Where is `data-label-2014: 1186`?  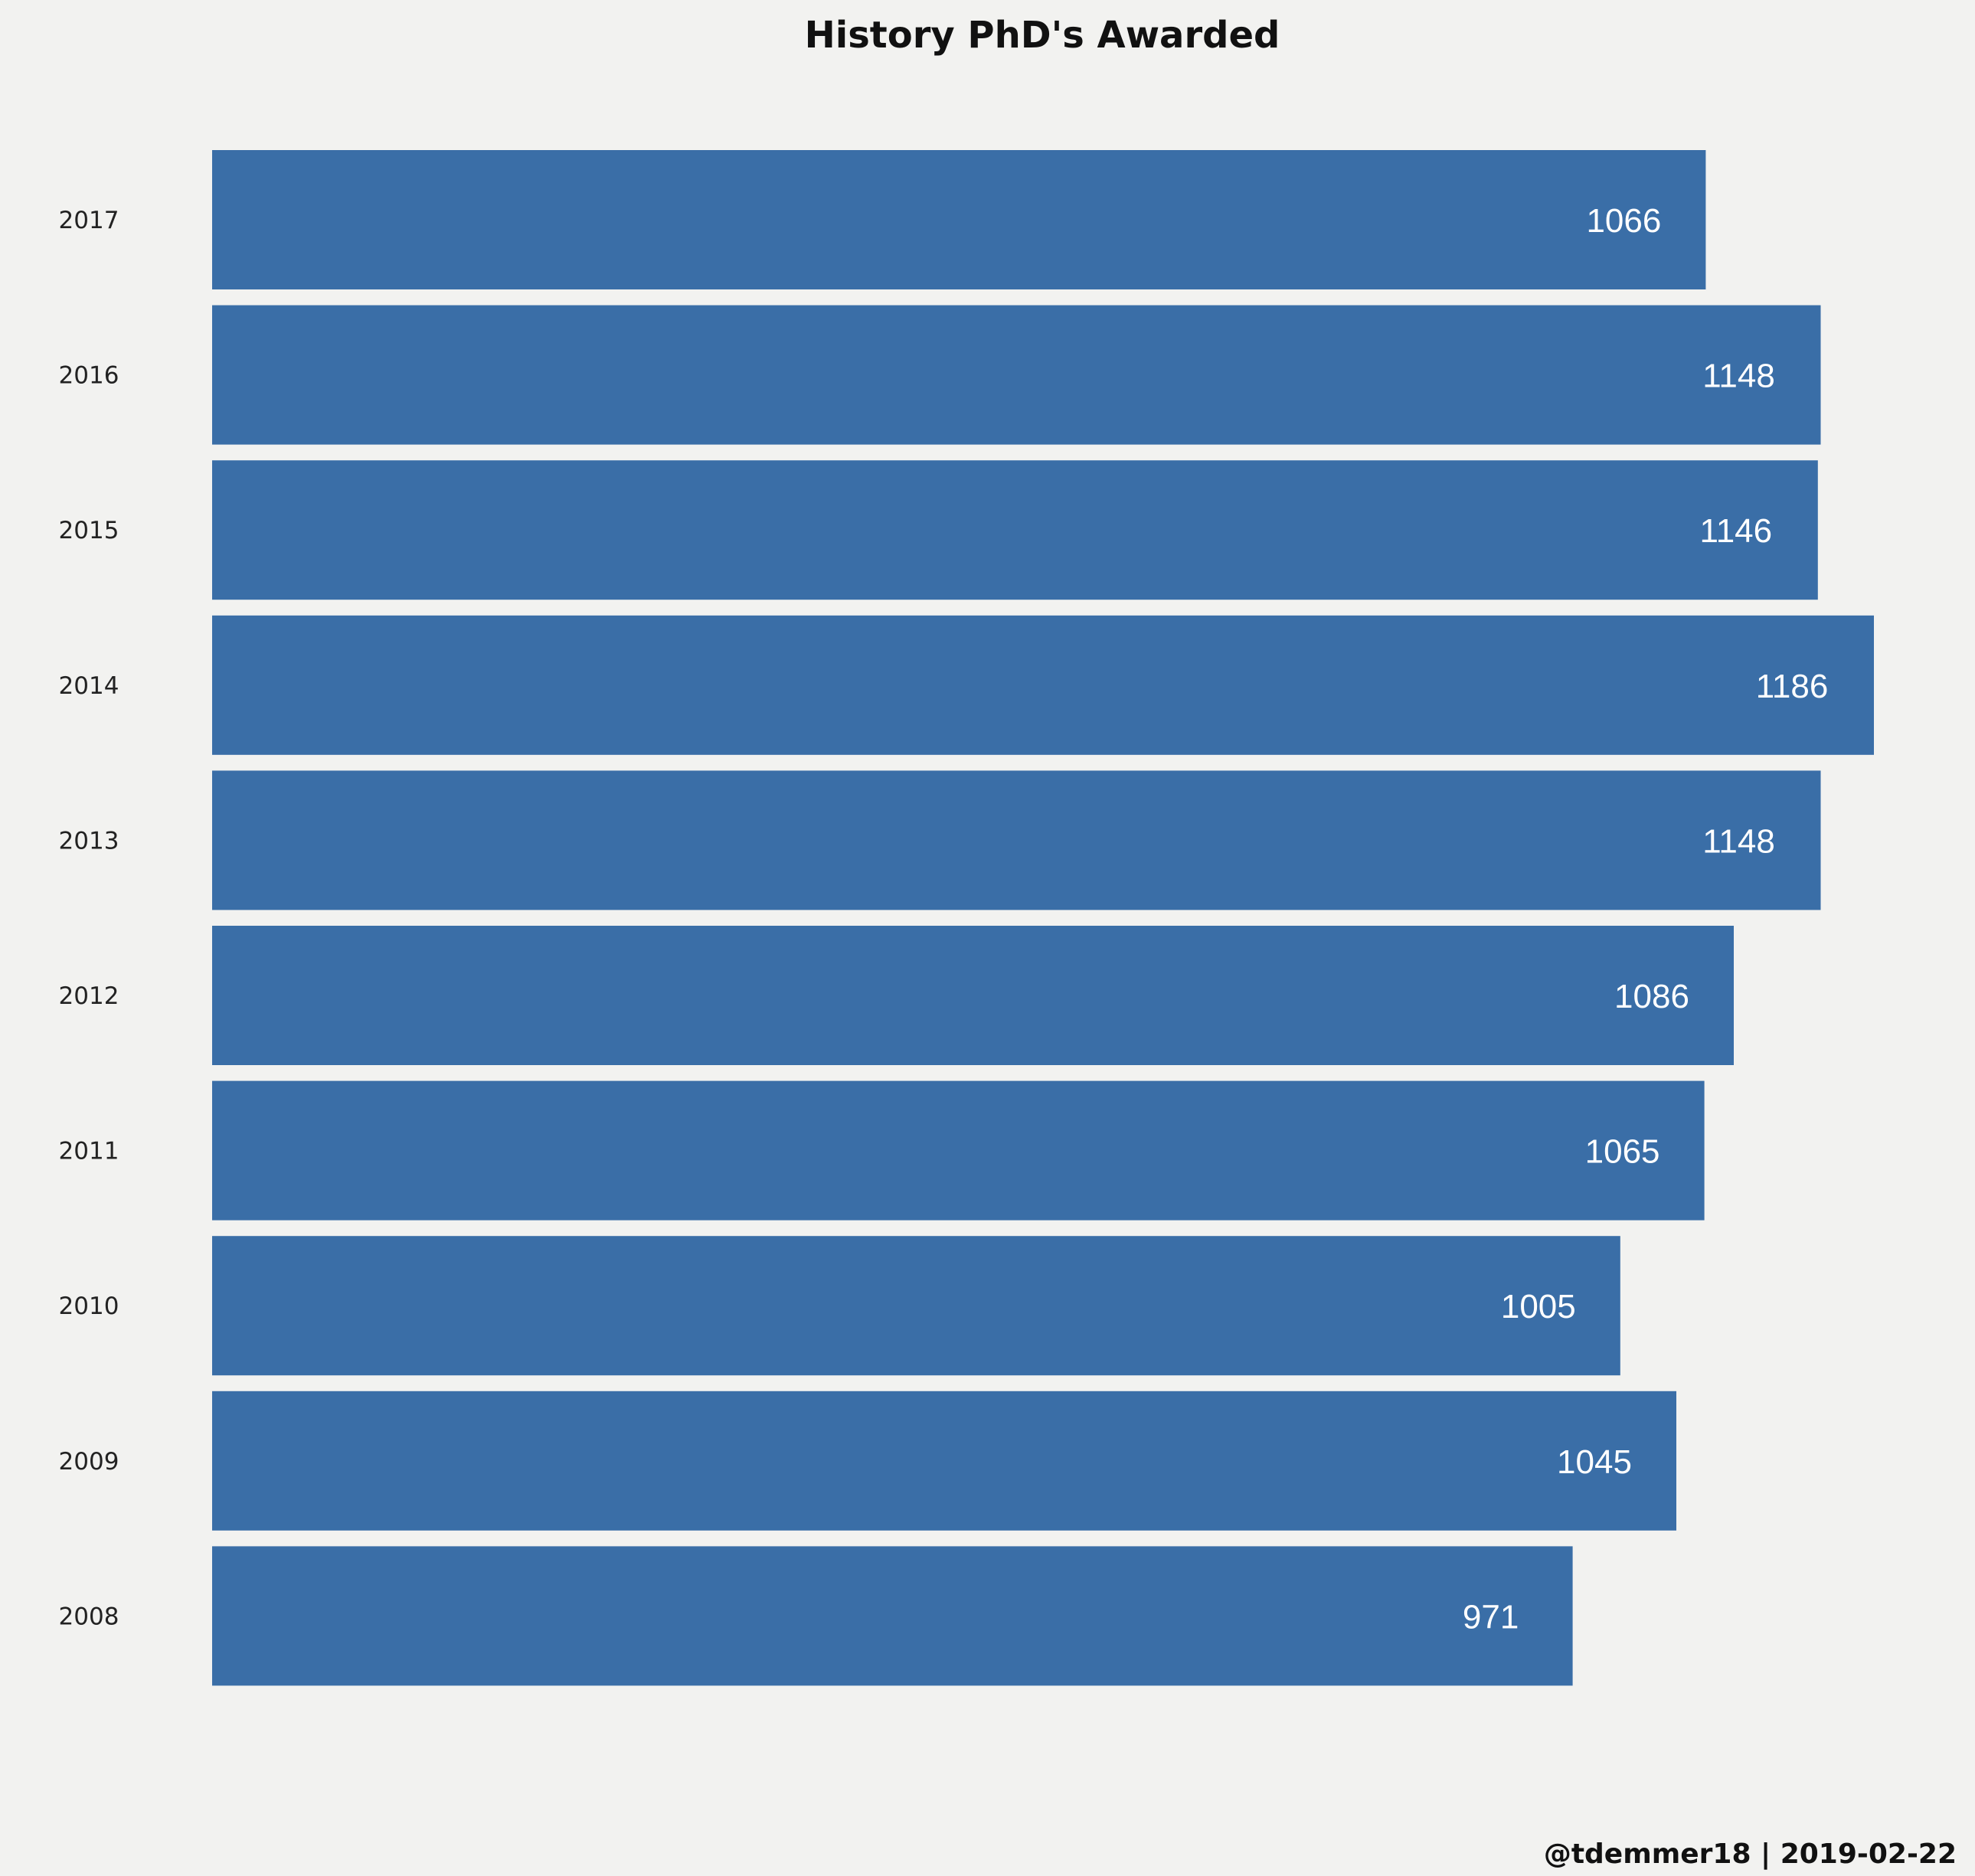 data-label-2014: 1186 is located at coordinates (1792, 686).